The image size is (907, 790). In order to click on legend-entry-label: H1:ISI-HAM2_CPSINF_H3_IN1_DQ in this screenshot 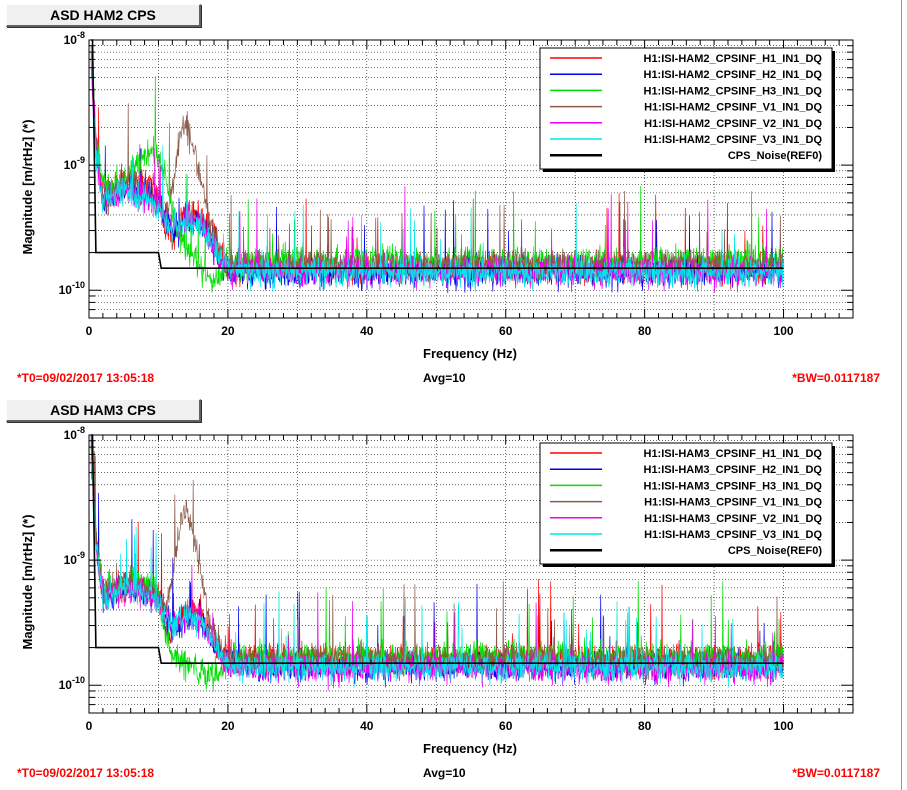, I will do `click(733, 91)`.